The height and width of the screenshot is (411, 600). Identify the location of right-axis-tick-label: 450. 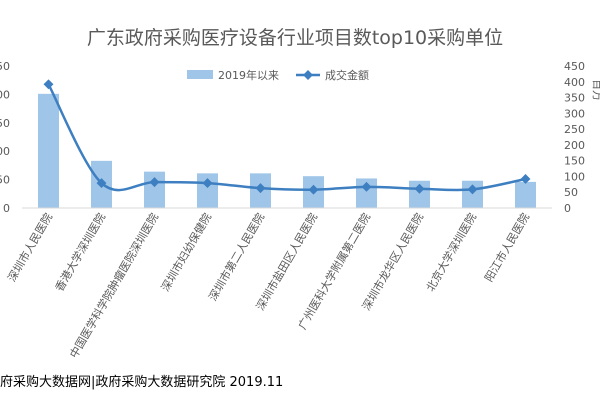
(574, 66).